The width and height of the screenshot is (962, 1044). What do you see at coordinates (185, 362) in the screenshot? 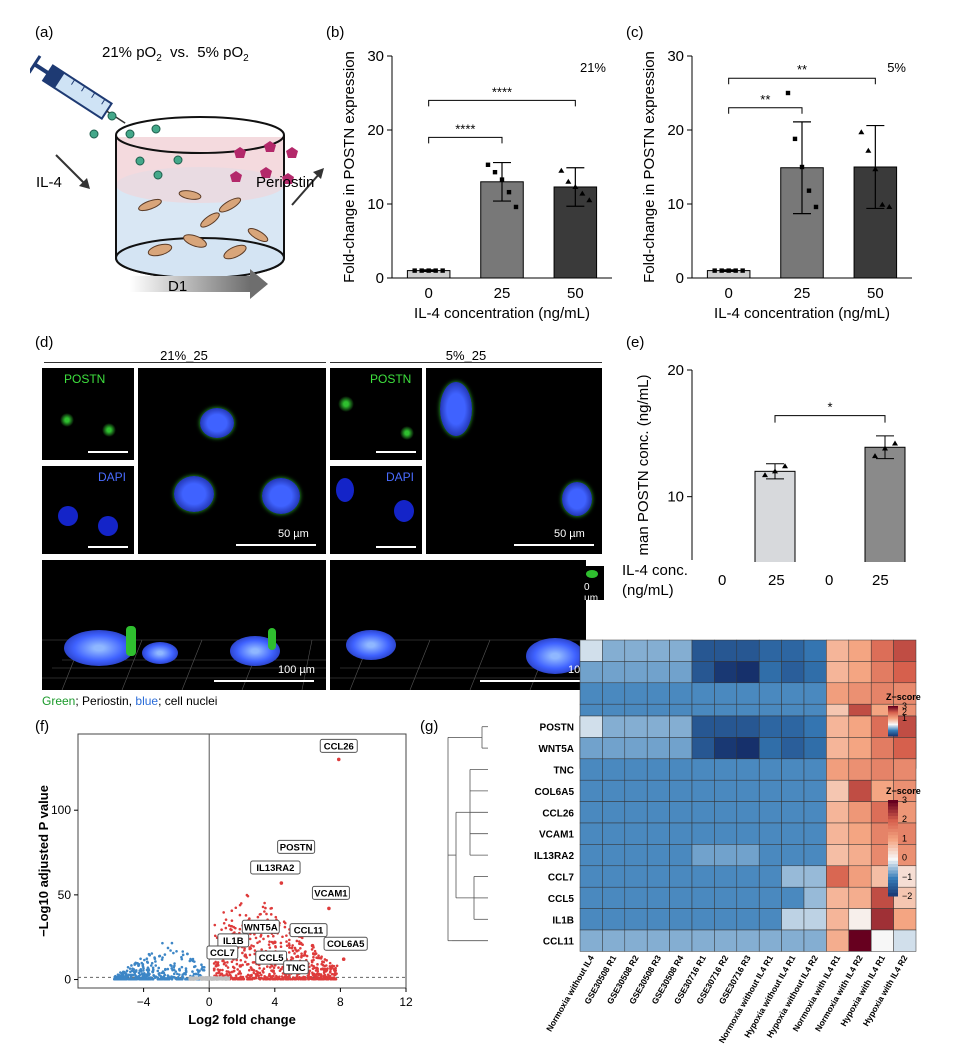
I see `group-underline` at bounding box center [185, 362].